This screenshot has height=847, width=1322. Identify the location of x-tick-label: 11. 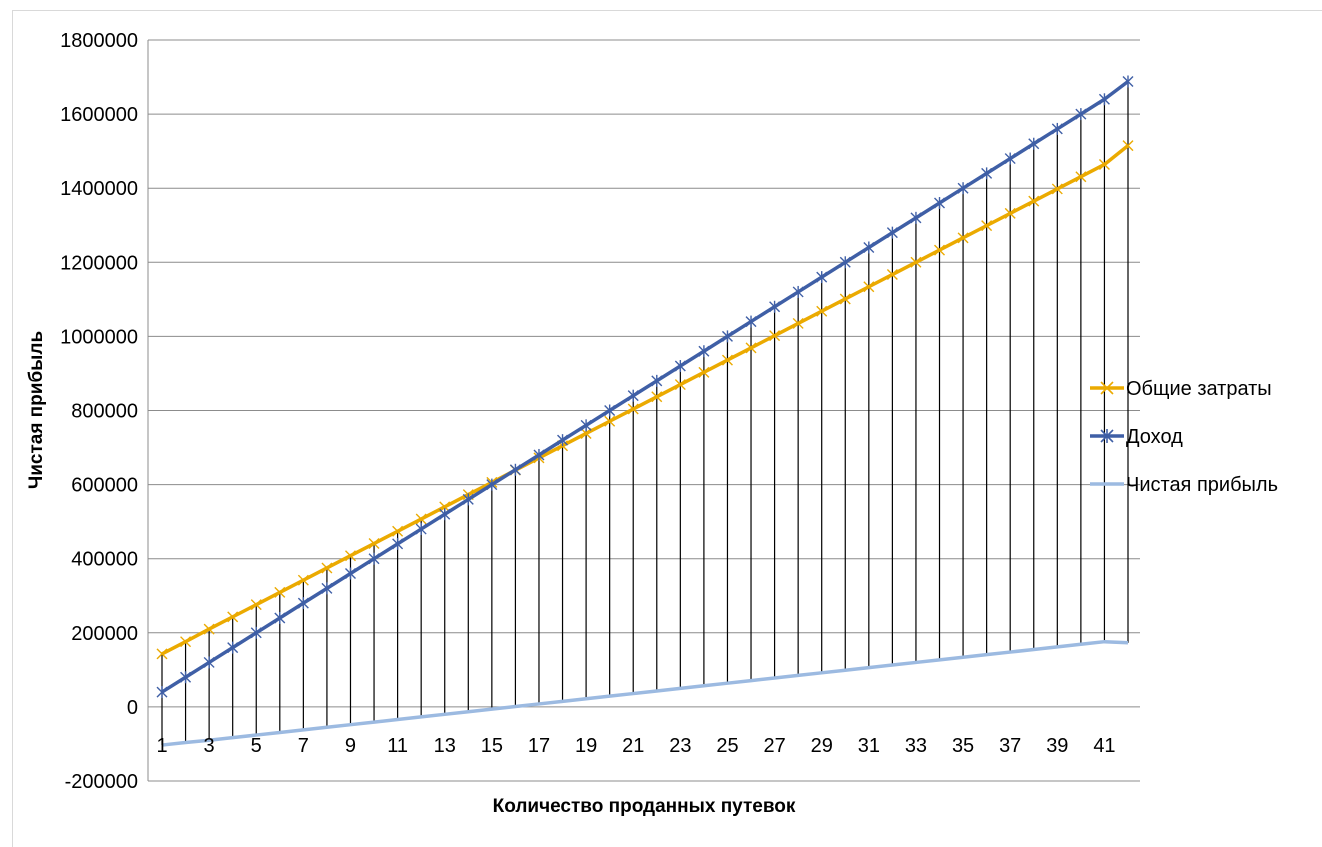
(397, 746).